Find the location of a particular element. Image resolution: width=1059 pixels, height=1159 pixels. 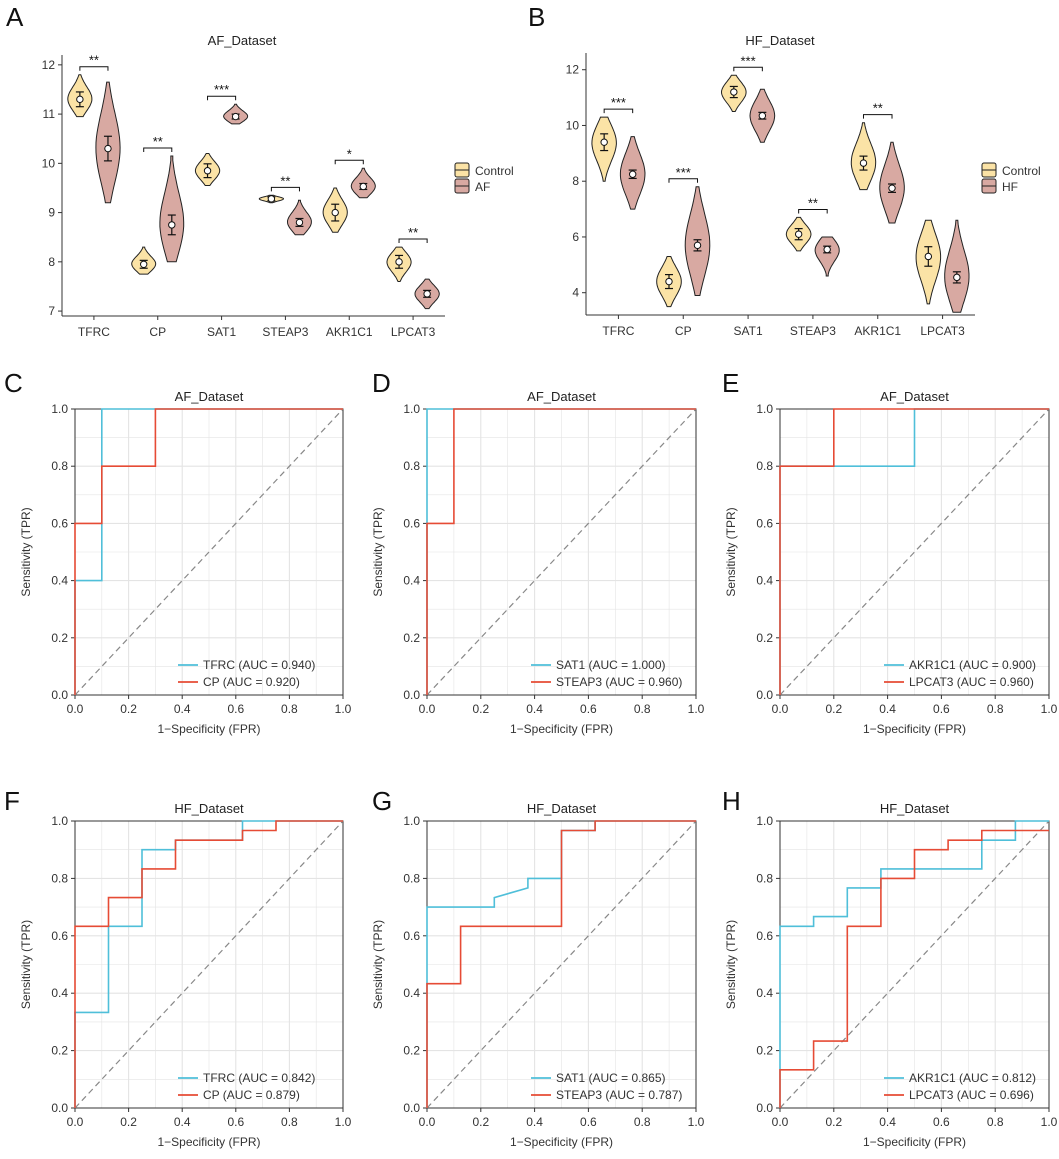

significance-label: ** is located at coordinates (413, 232).